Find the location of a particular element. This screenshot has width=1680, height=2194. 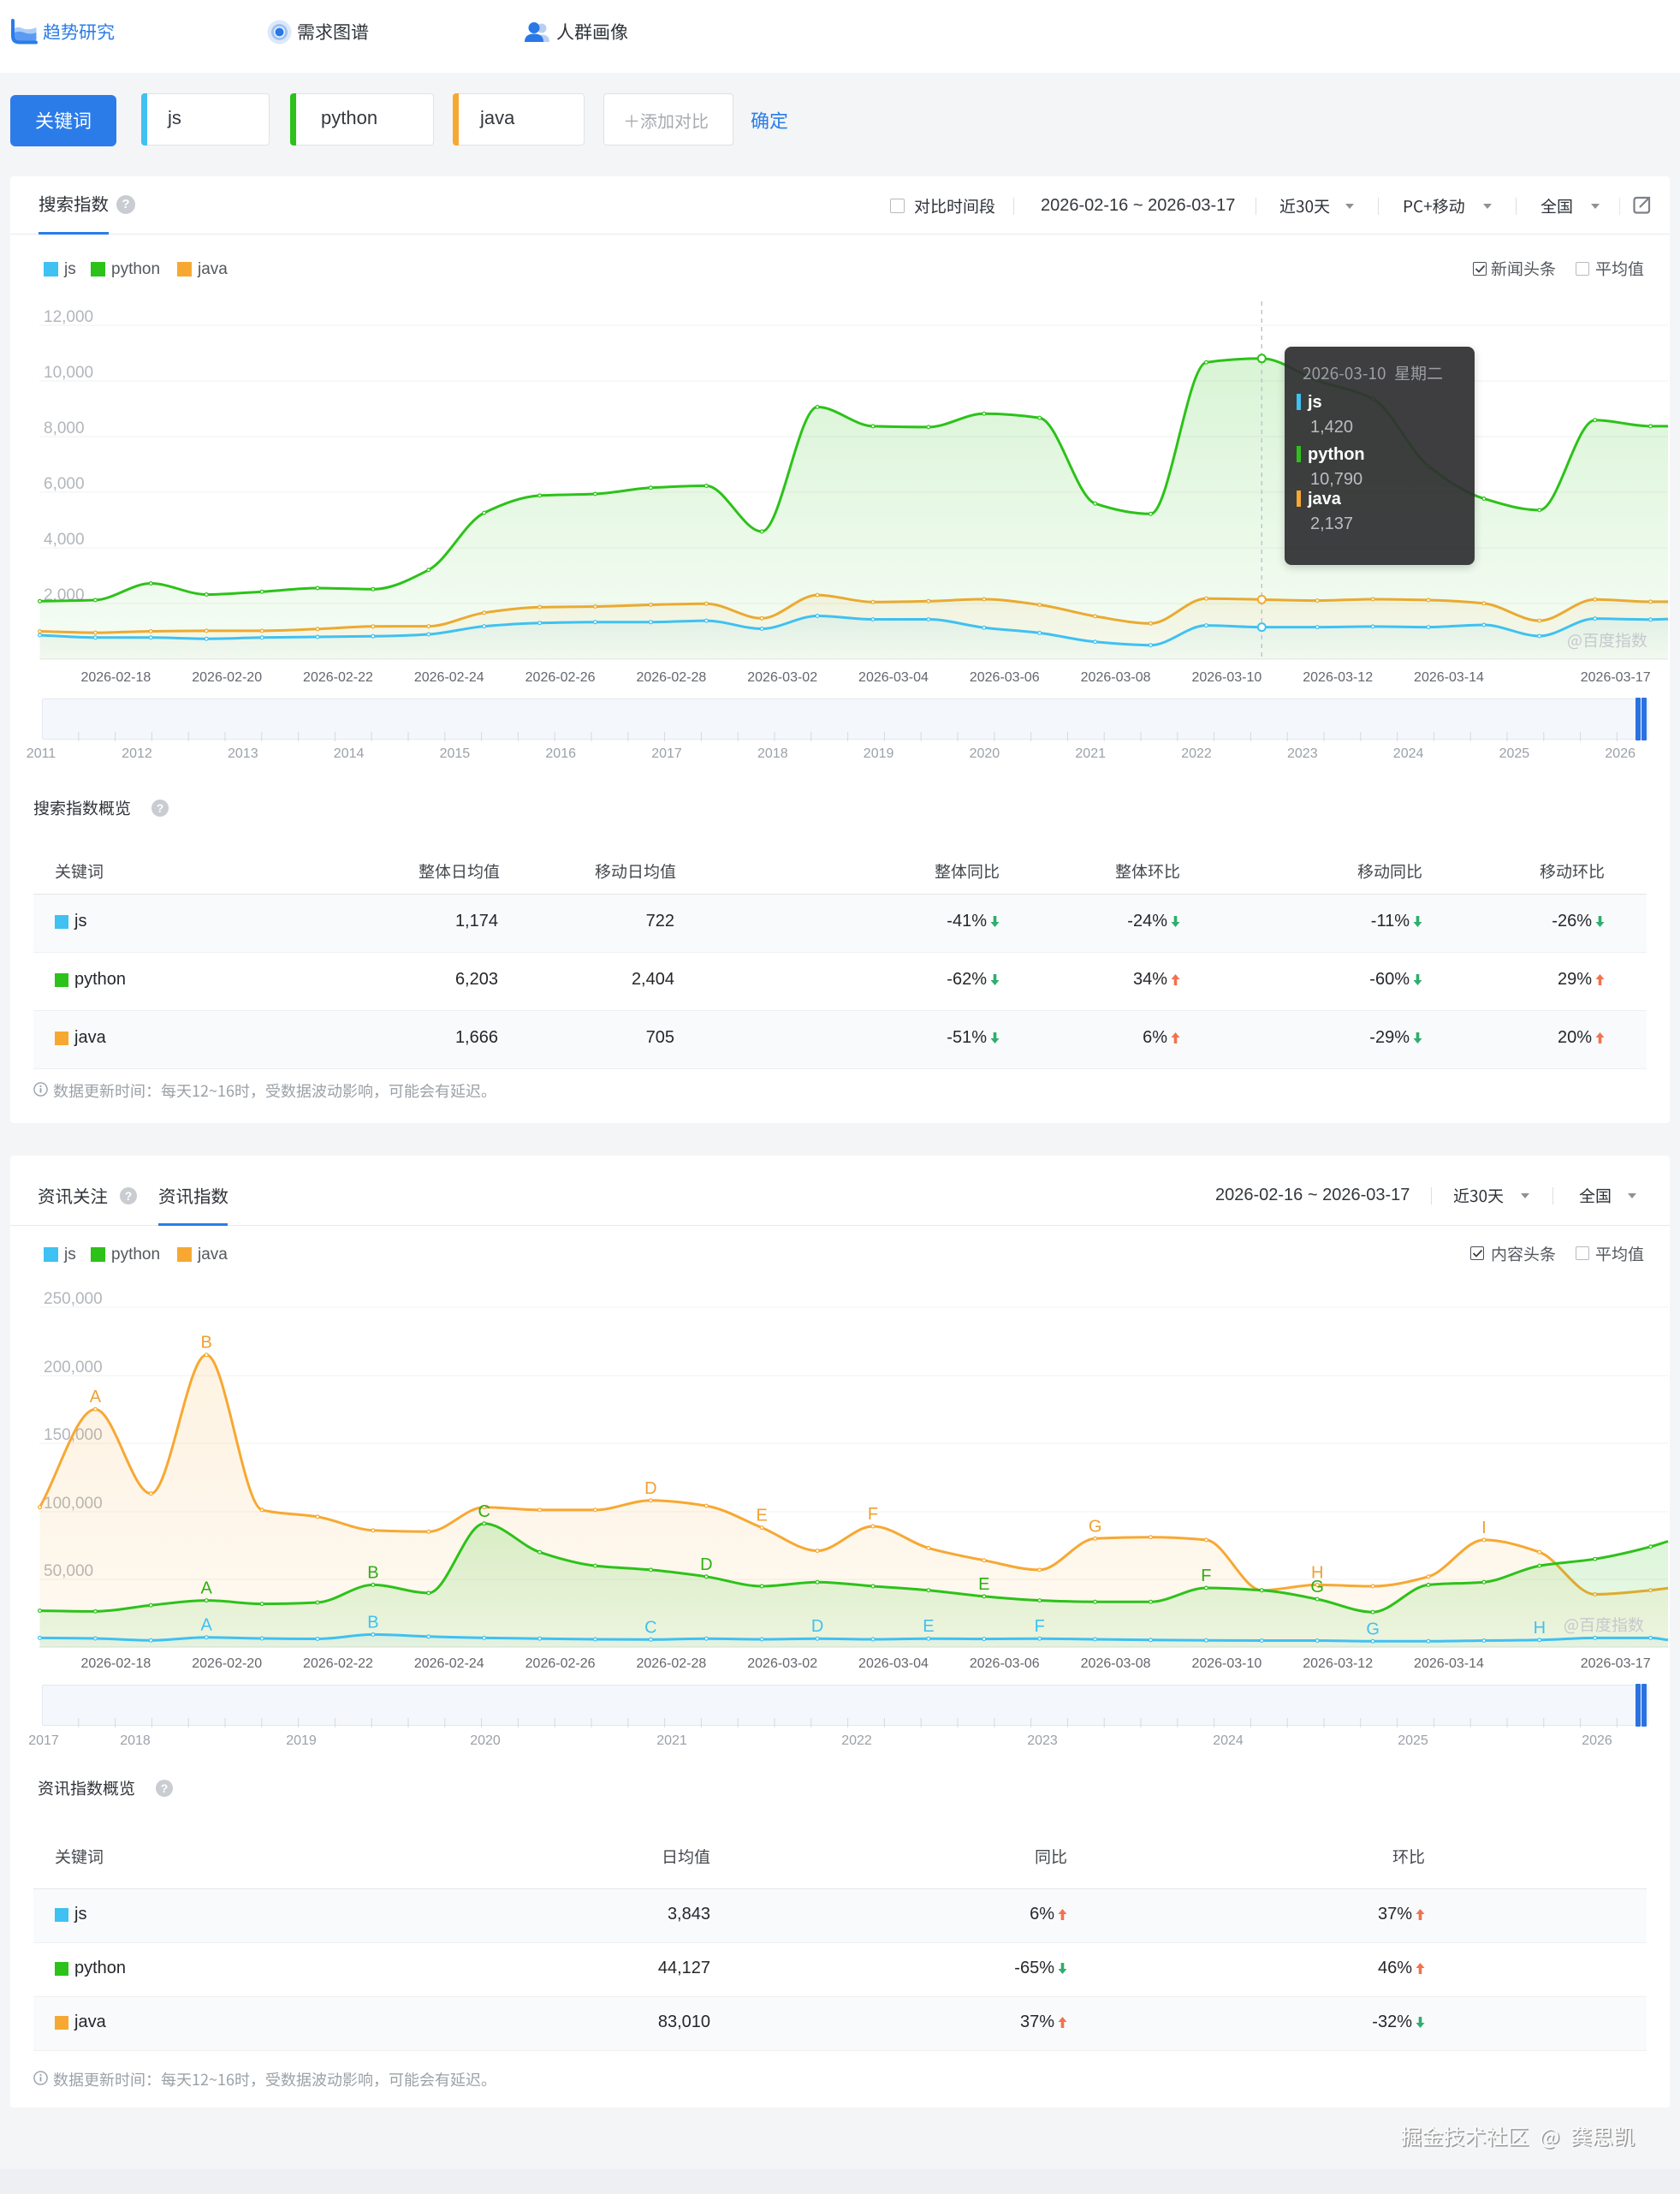

svg-text: 6,000 is located at coordinates (64, 484).